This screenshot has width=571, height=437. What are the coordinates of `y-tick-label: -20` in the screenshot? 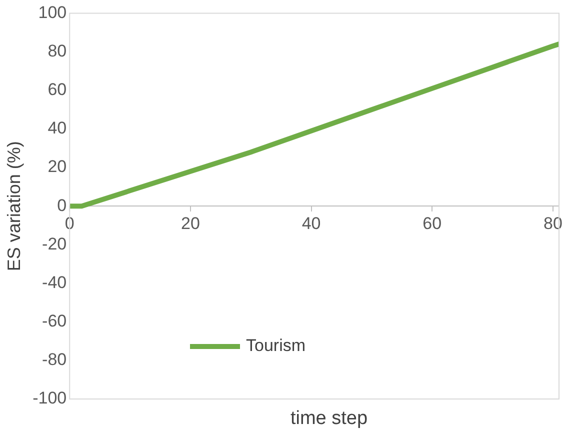 It's located at (54, 244).